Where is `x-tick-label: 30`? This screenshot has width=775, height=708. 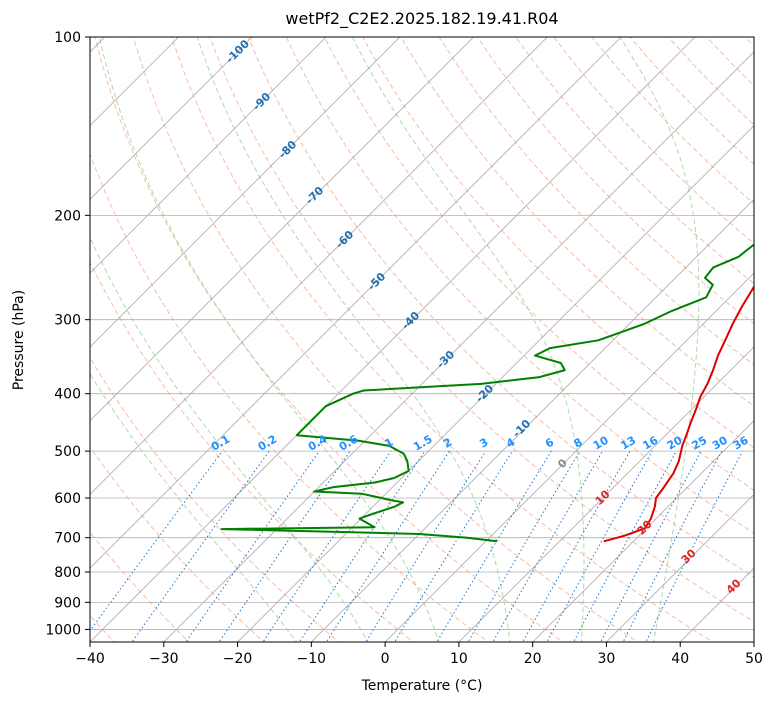 x-tick-label: 30 is located at coordinates (607, 659).